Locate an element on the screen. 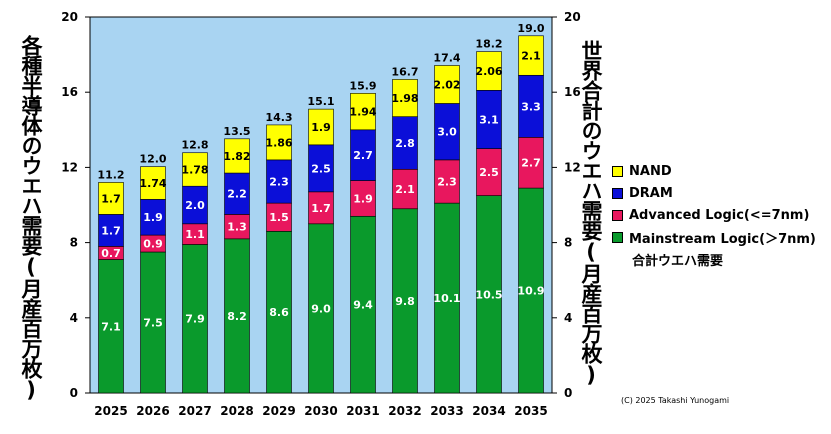 The width and height of the screenshot is (831, 434). x-tick-label: 2026 is located at coordinates (152, 411).